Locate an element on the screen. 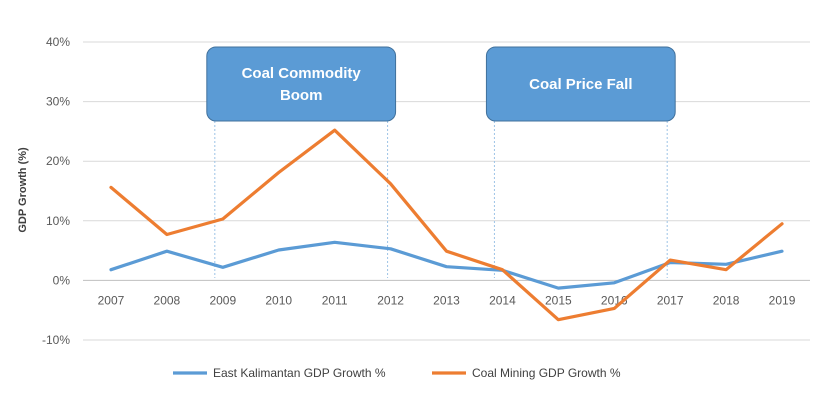 This screenshot has height=406, width=827. y-axis: -10% 0% 10% 20% 30% 40% is located at coordinates (56, 191).